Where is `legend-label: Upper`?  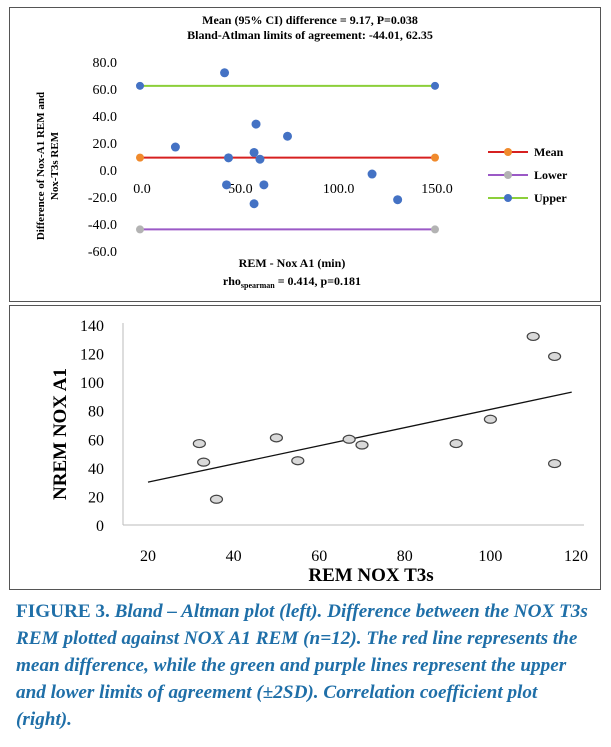 legend-label: Upper is located at coordinates (550, 198).